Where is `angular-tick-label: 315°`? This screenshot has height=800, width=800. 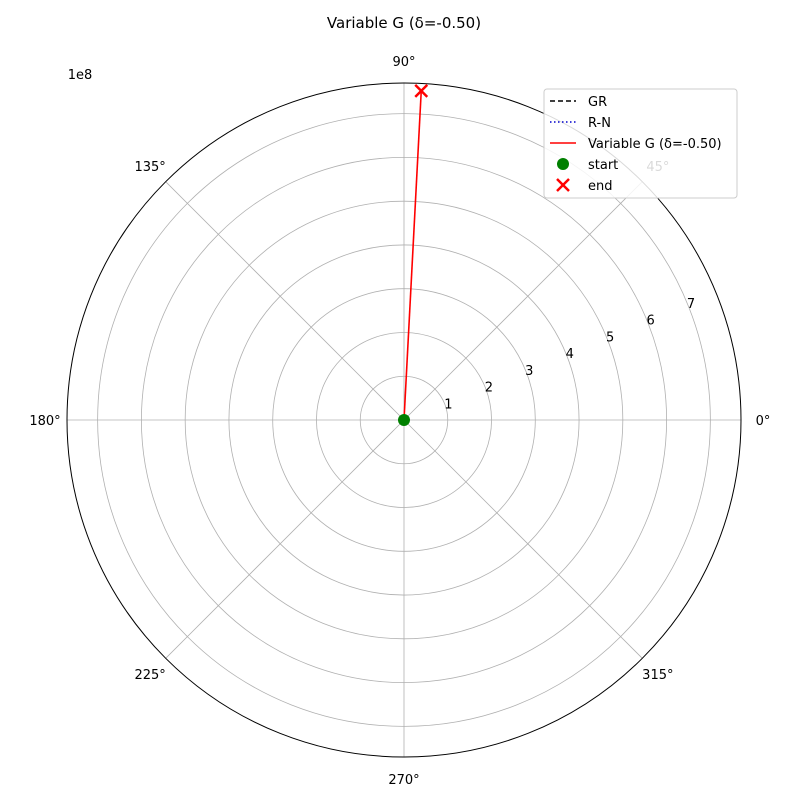 angular-tick-label: 315° is located at coordinates (657, 675).